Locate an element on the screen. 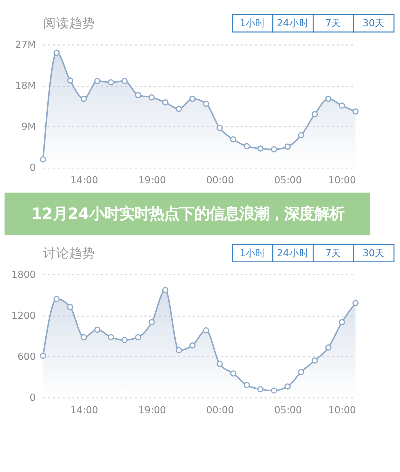  y-tick-label: 18M is located at coordinates (26, 86).